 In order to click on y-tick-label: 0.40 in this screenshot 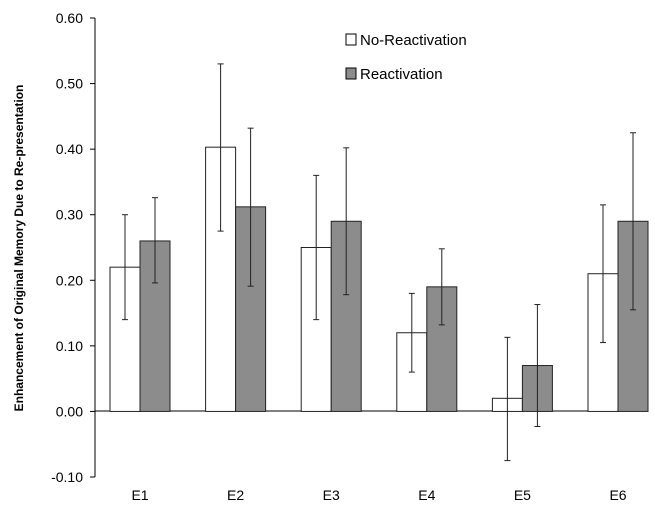, I will do `click(69, 149)`.